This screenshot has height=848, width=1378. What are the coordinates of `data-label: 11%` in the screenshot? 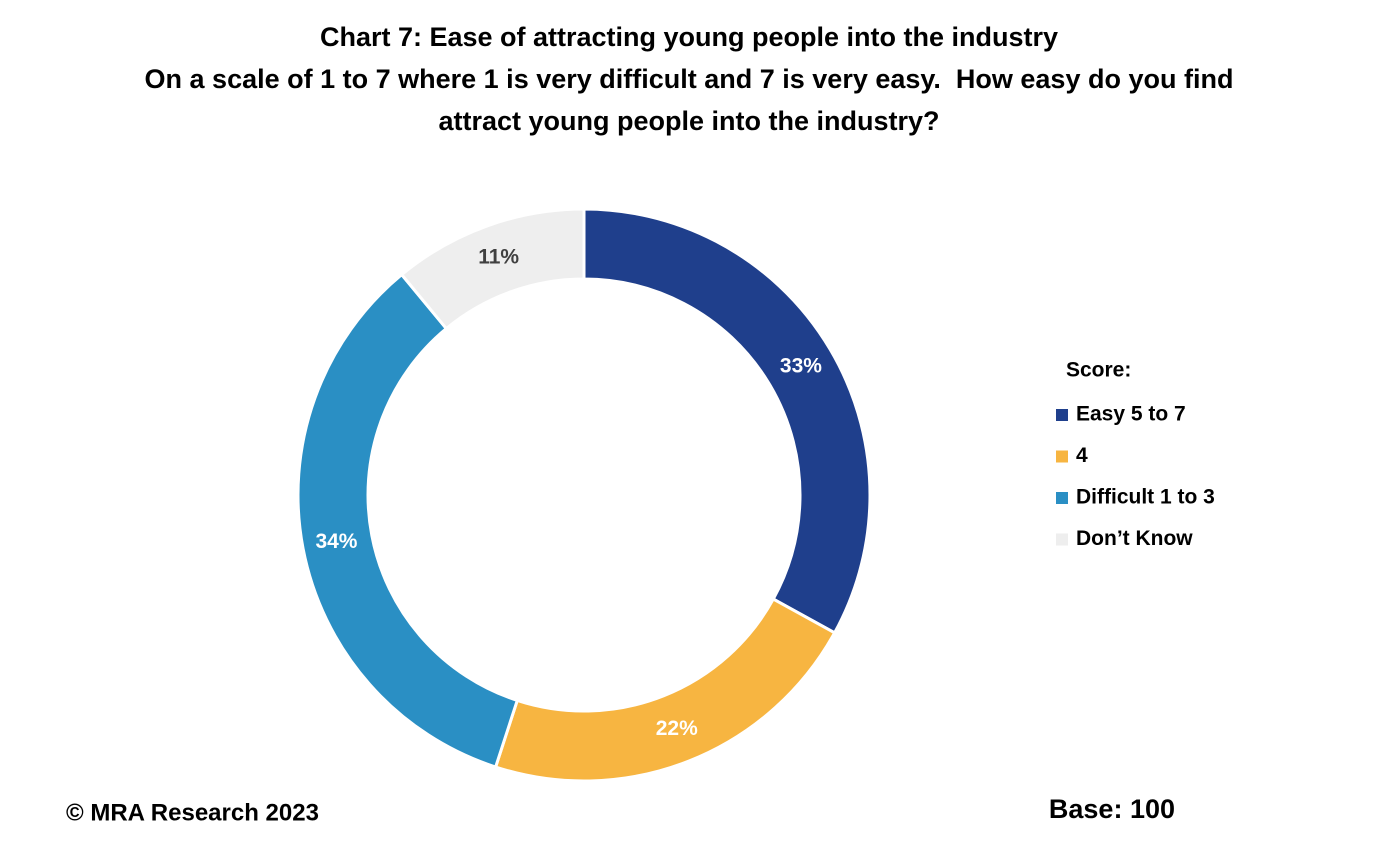 It's located at (498, 256).